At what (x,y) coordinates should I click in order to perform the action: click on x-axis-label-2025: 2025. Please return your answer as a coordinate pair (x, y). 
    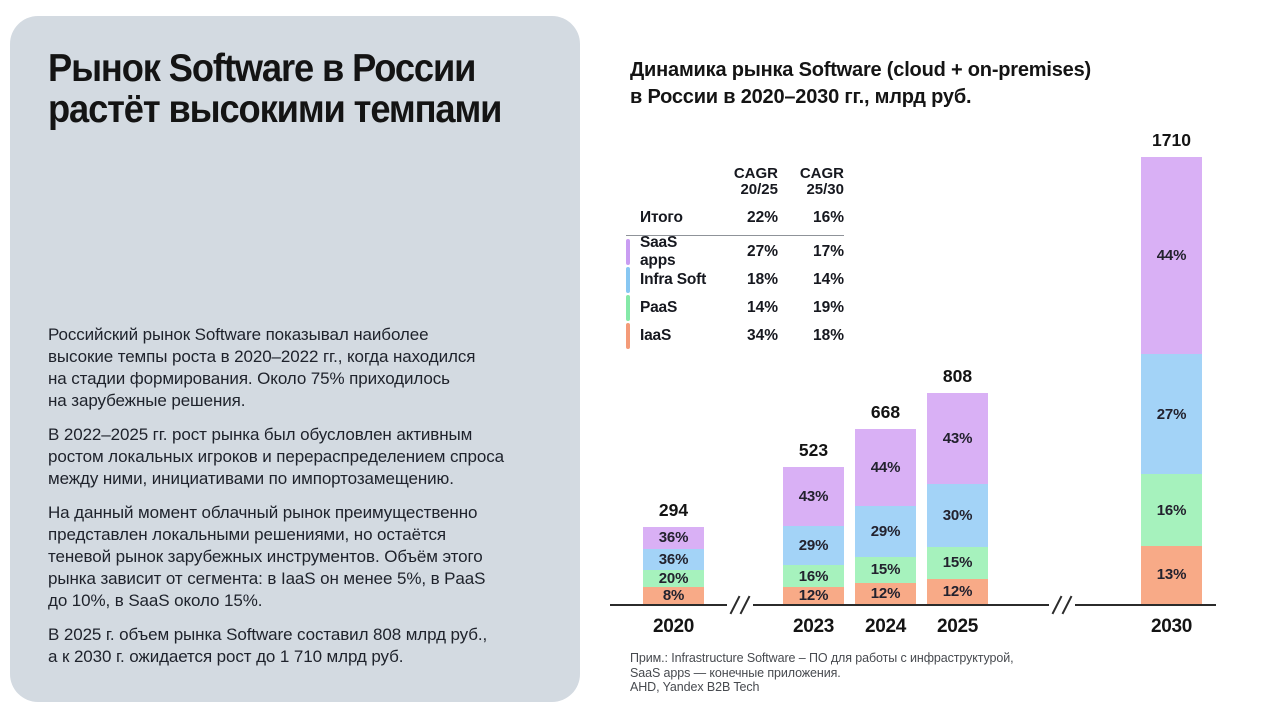
    Looking at the image, I should click on (957, 626).